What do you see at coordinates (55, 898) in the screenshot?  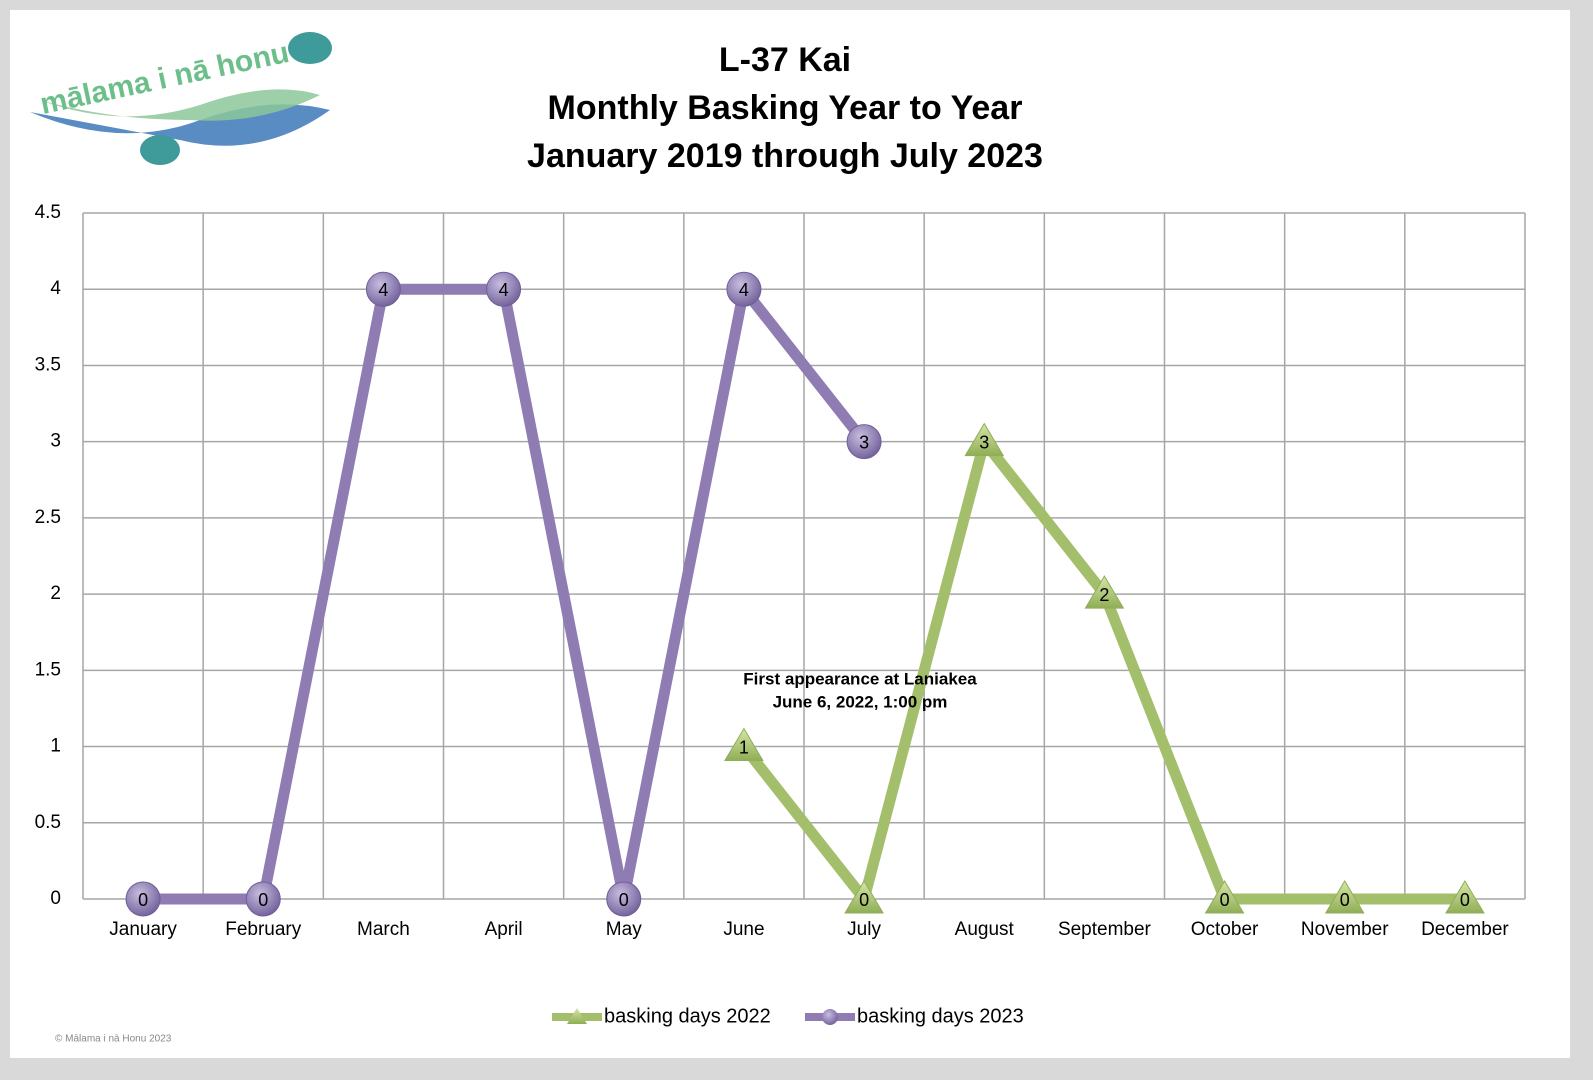 I see `y-tick-label: 0` at bounding box center [55, 898].